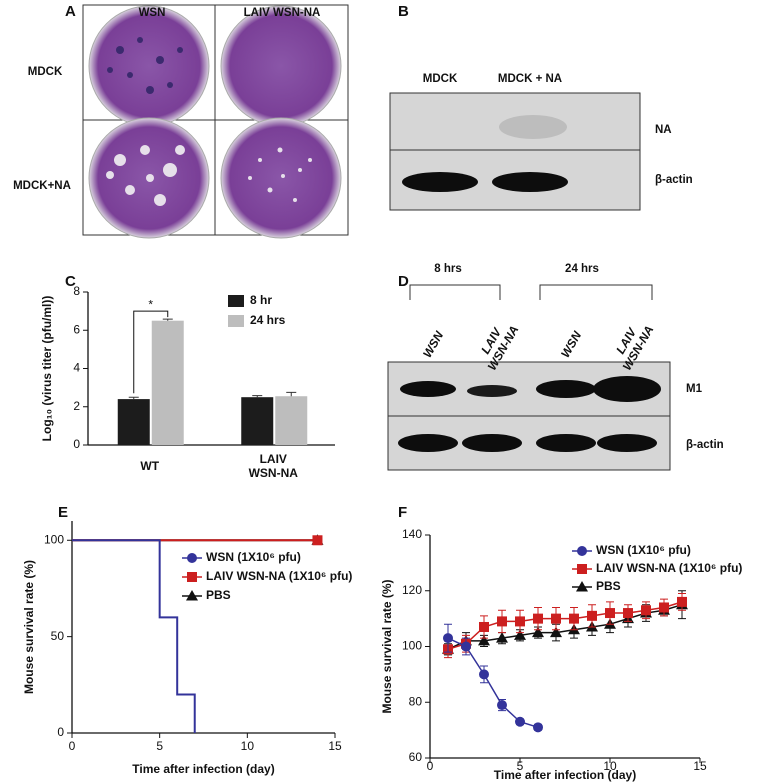 The image size is (762, 784). I want to click on plaques, so click(145, 65).